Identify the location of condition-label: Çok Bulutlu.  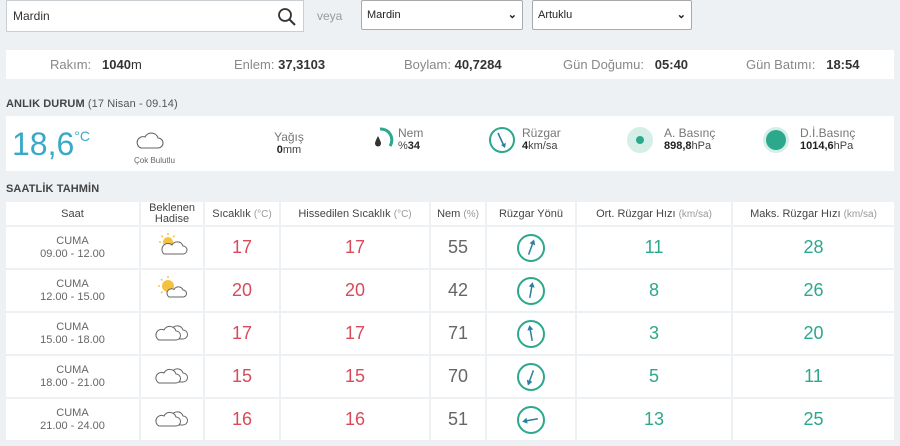
(154, 160).